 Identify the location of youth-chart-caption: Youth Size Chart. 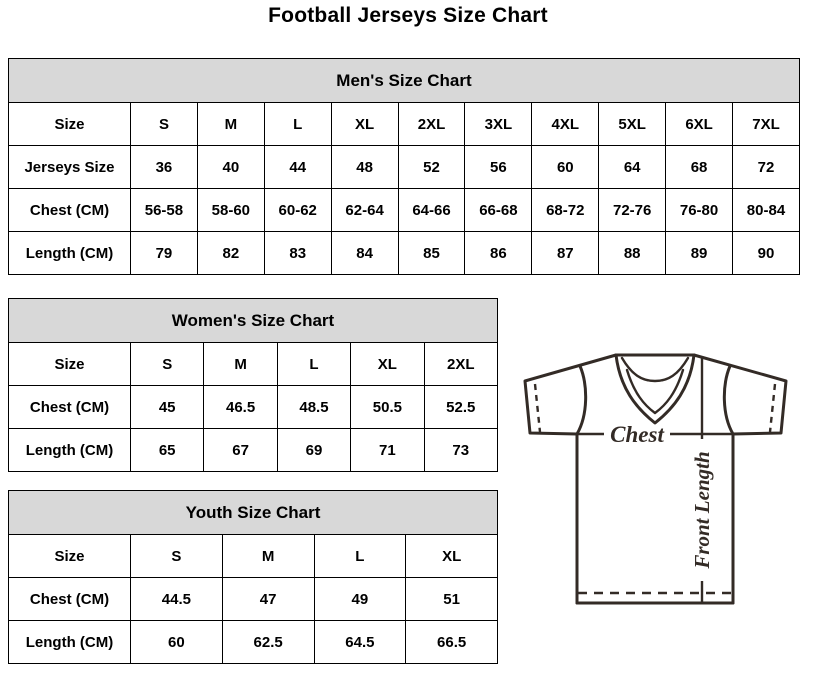
(253, 512).